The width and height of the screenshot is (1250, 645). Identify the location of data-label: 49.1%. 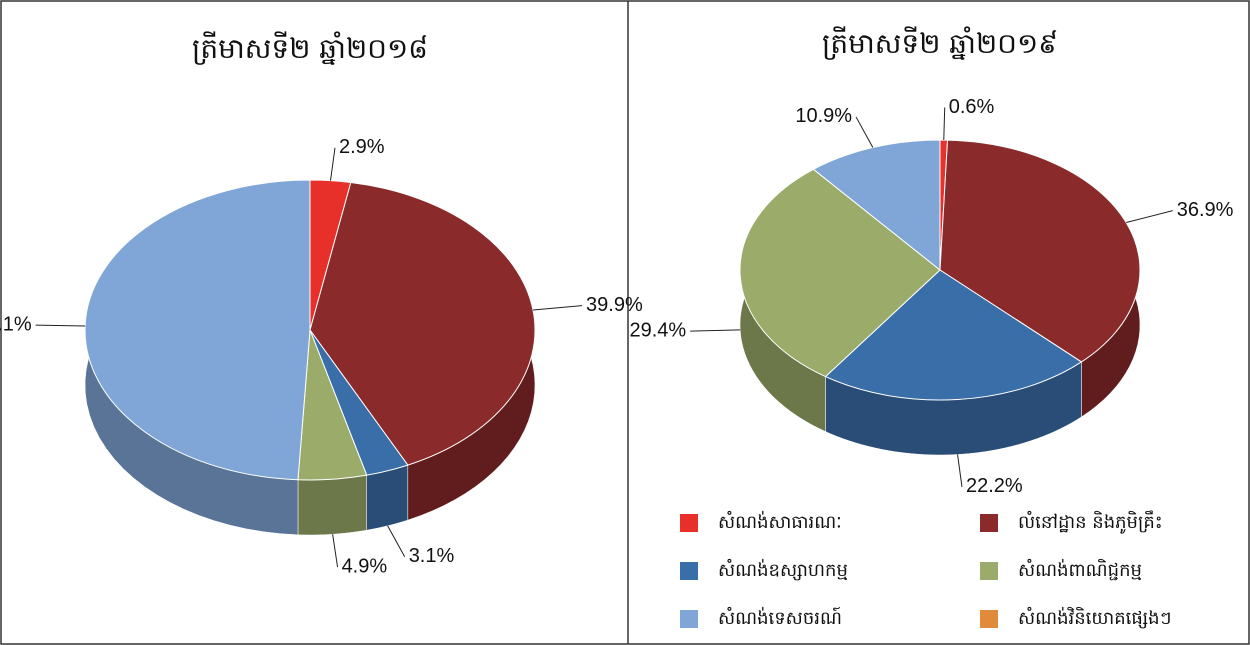
(16, 324).